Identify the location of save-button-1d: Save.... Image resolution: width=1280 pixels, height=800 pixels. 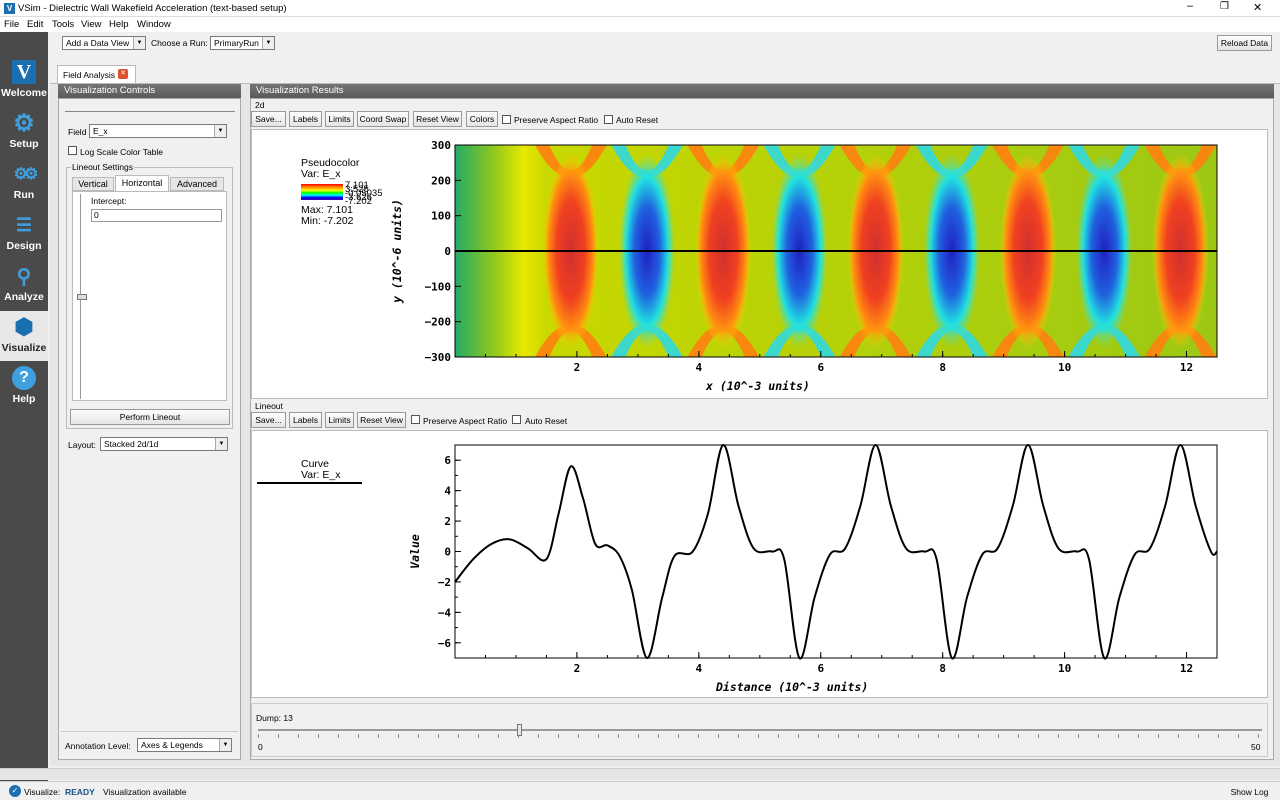
(268, 420).